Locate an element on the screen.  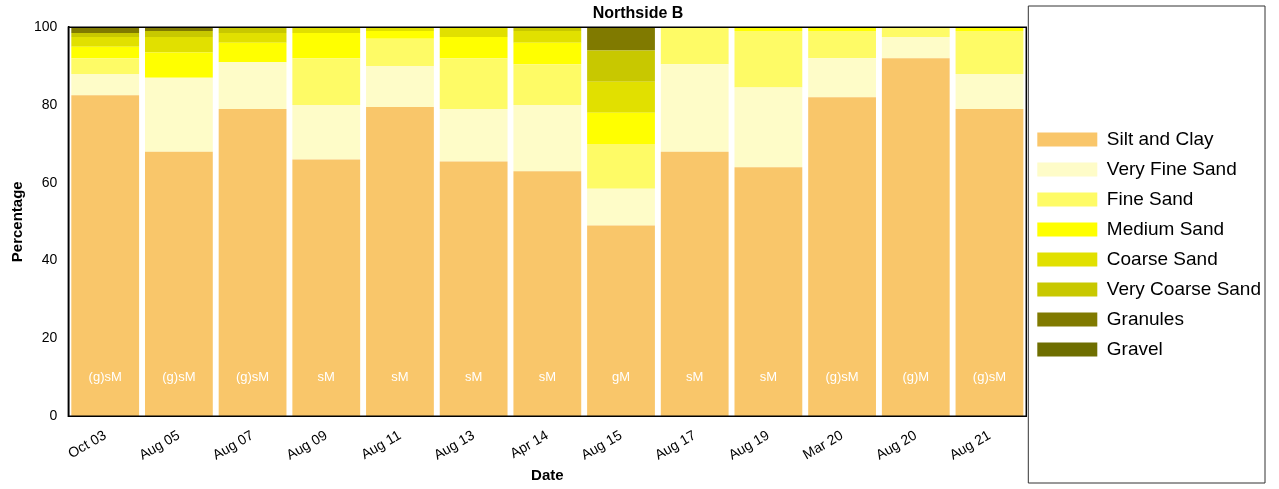
x-tick-label: Aug 05 is located at coordinates (159, 444).